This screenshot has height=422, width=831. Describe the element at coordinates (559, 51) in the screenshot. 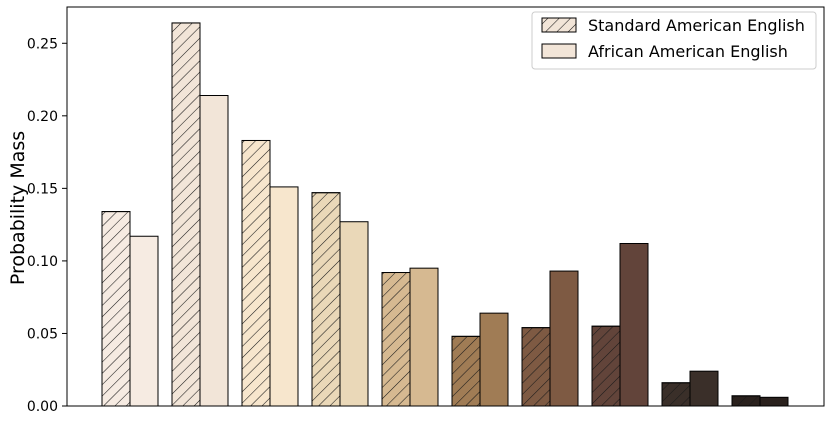

I see `legend-swatch-african-american-english` at that location.